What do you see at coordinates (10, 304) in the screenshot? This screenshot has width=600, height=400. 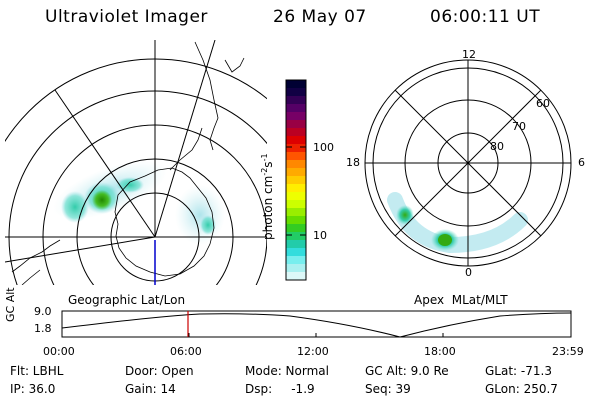 I see `timeline-ylabel: GC Alt` at bounding box center [10, 304].